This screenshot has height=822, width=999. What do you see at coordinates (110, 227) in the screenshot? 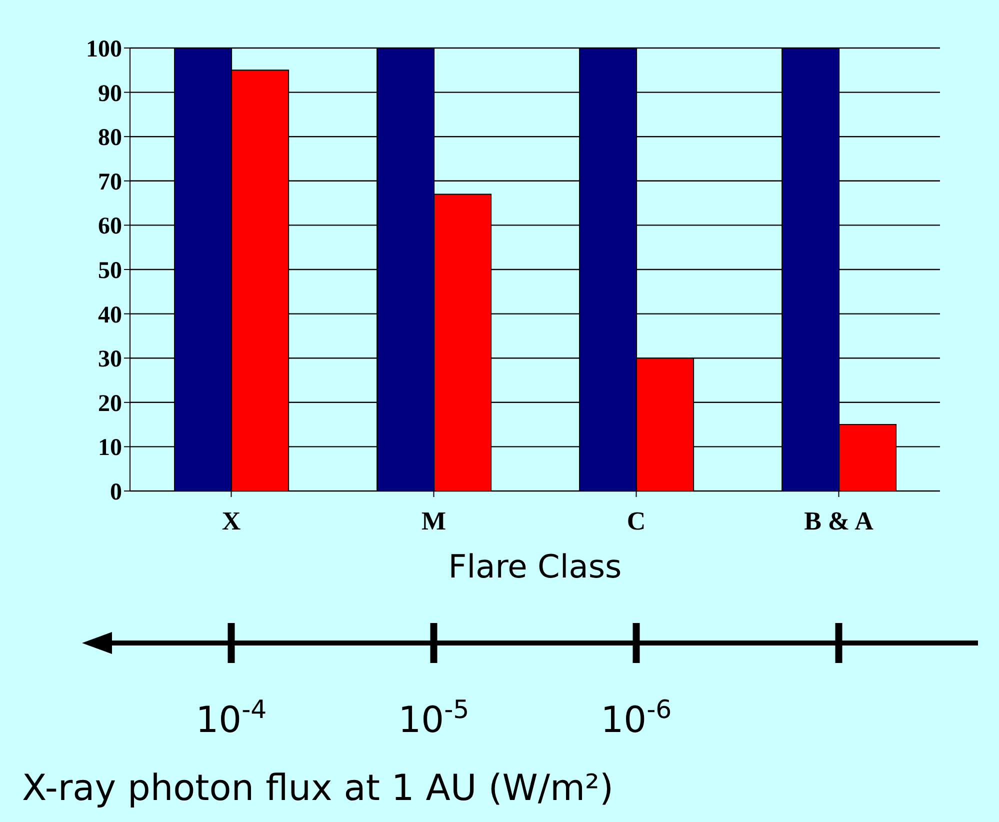
I see `y-tick-label: 60` at bounding box center [110, 227].